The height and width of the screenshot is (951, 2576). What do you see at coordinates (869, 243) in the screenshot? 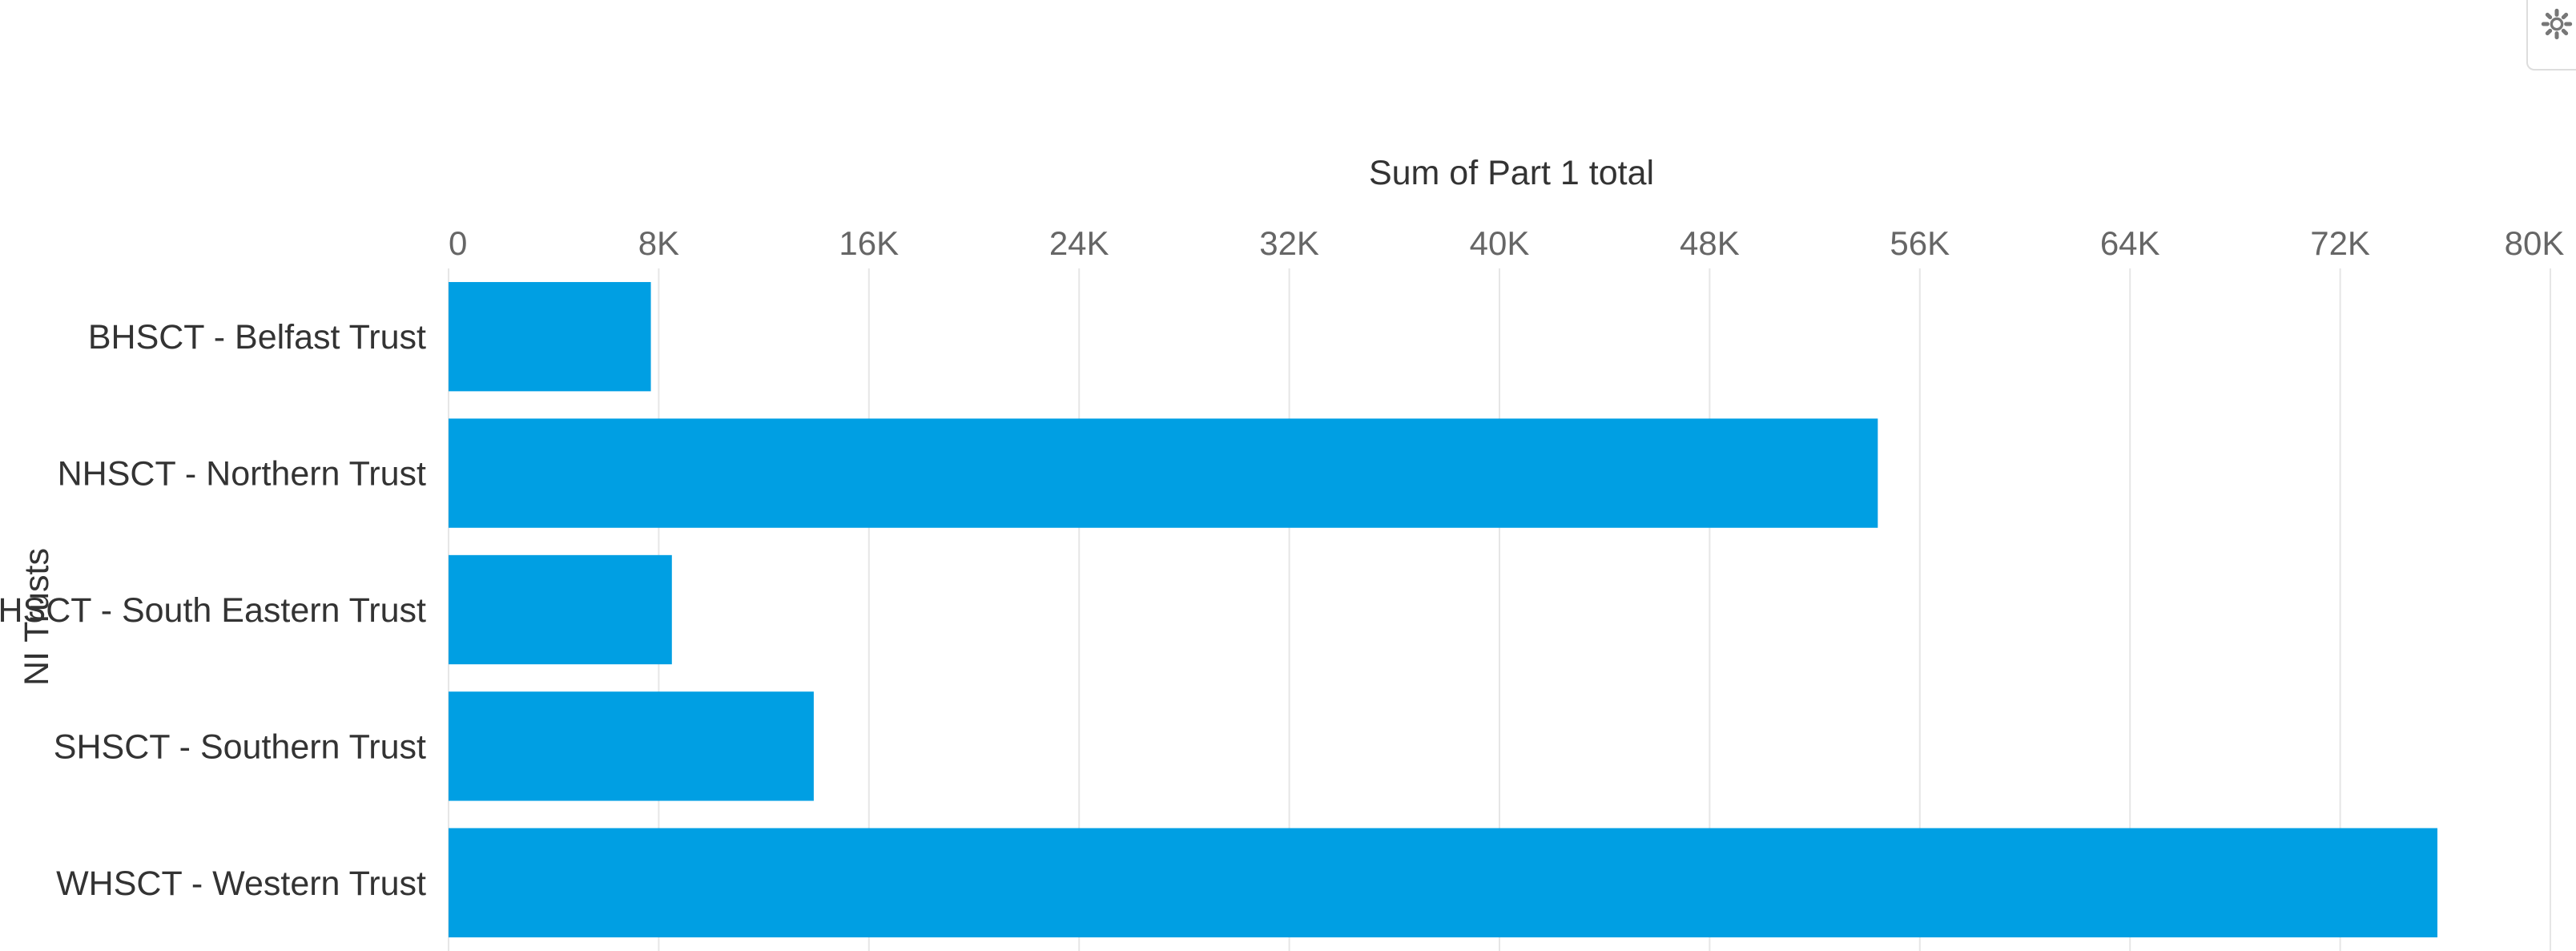
I see `x-tick-label: 16K` at bounding box center [869, 243].